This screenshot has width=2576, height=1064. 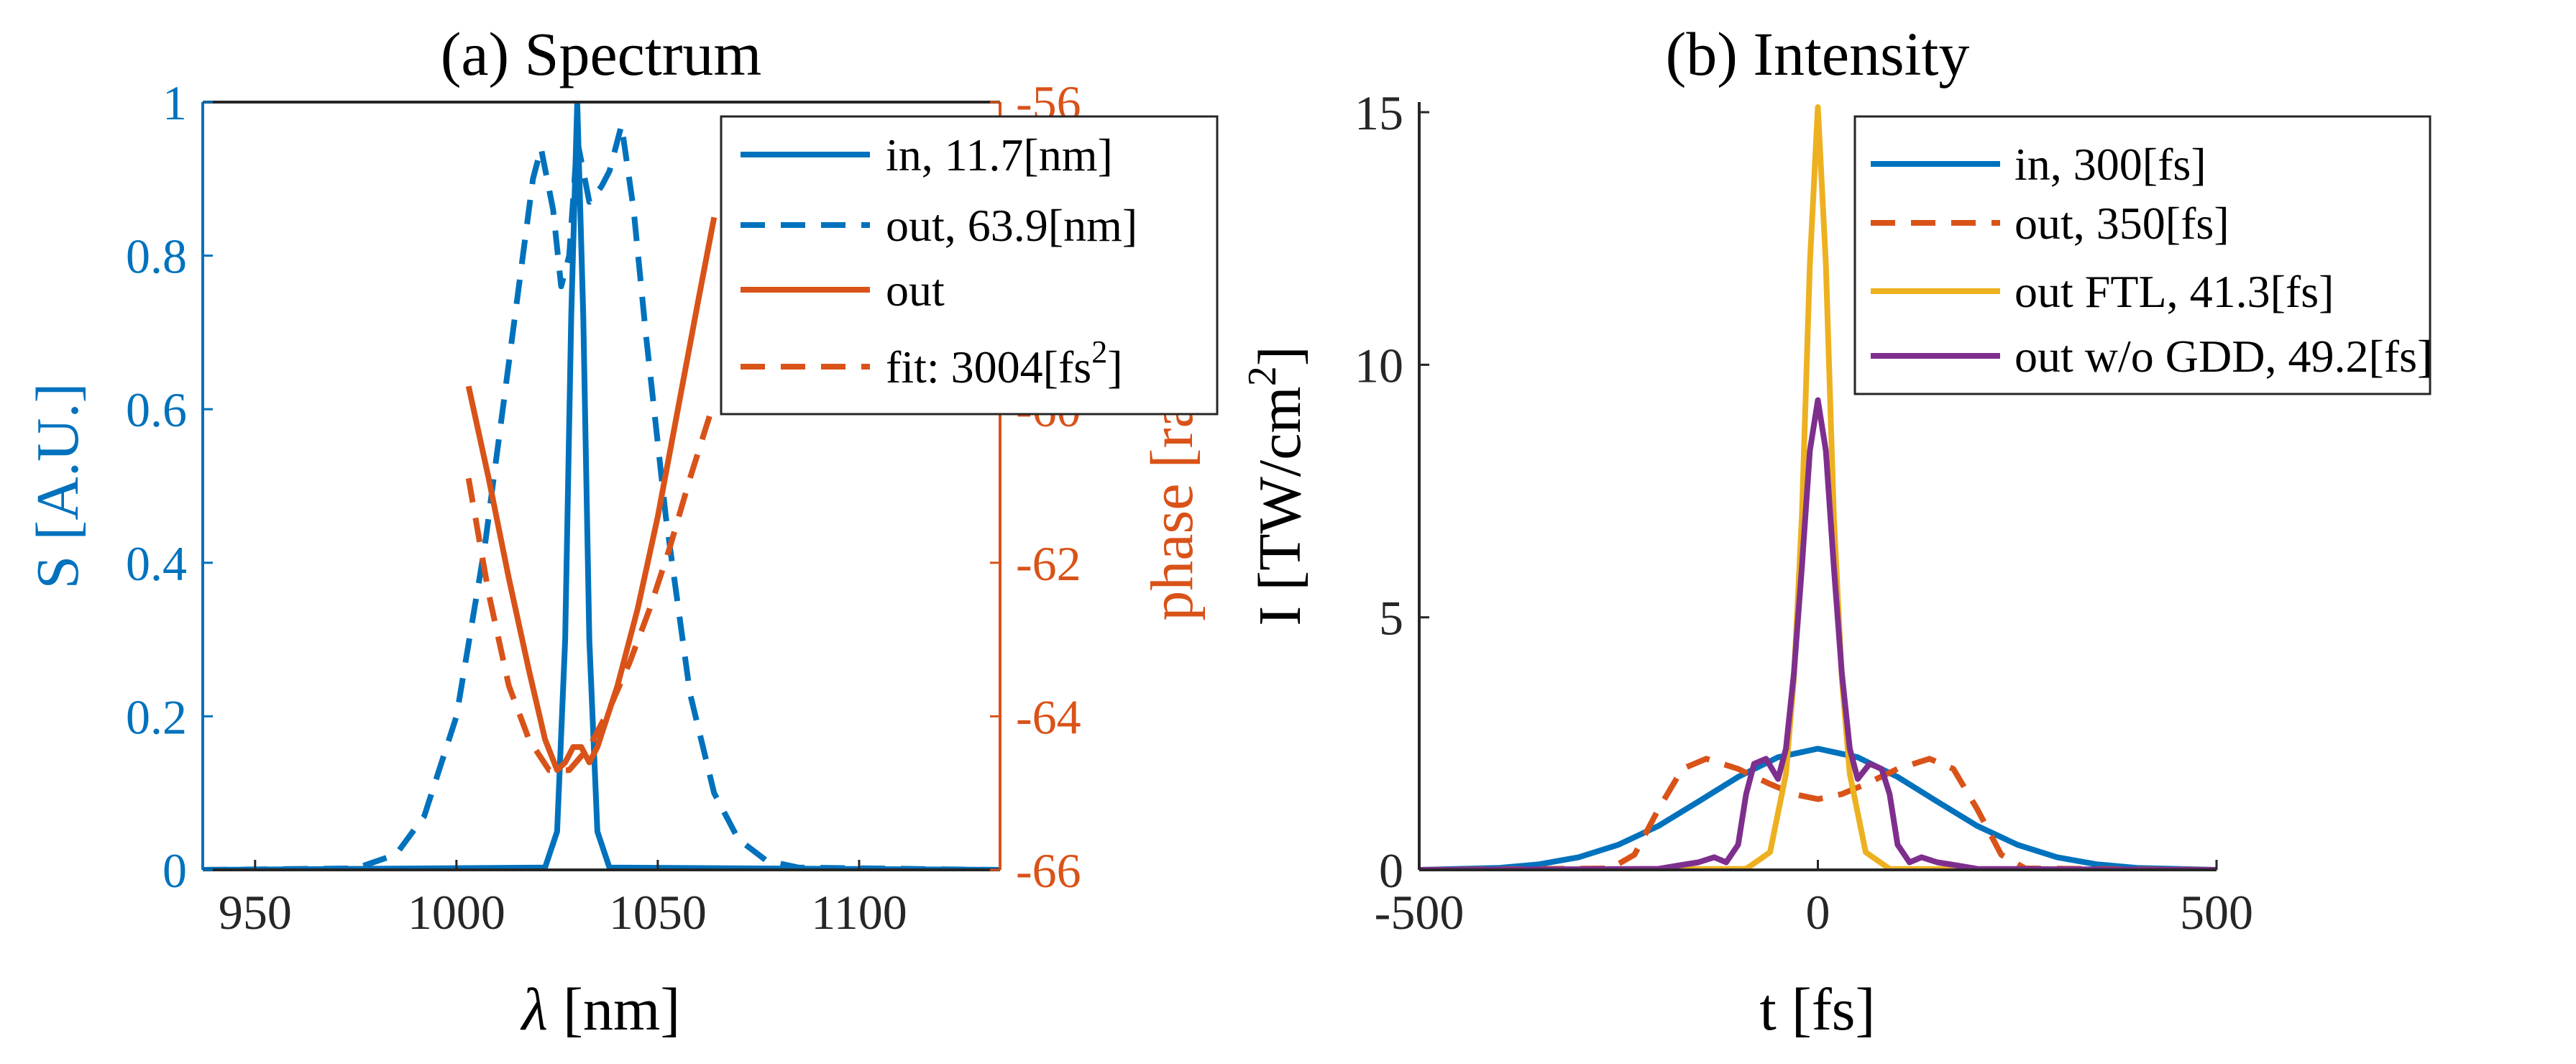 I want to click on panel-b-y-tick-label: 10, so click(x=1379, y=365).